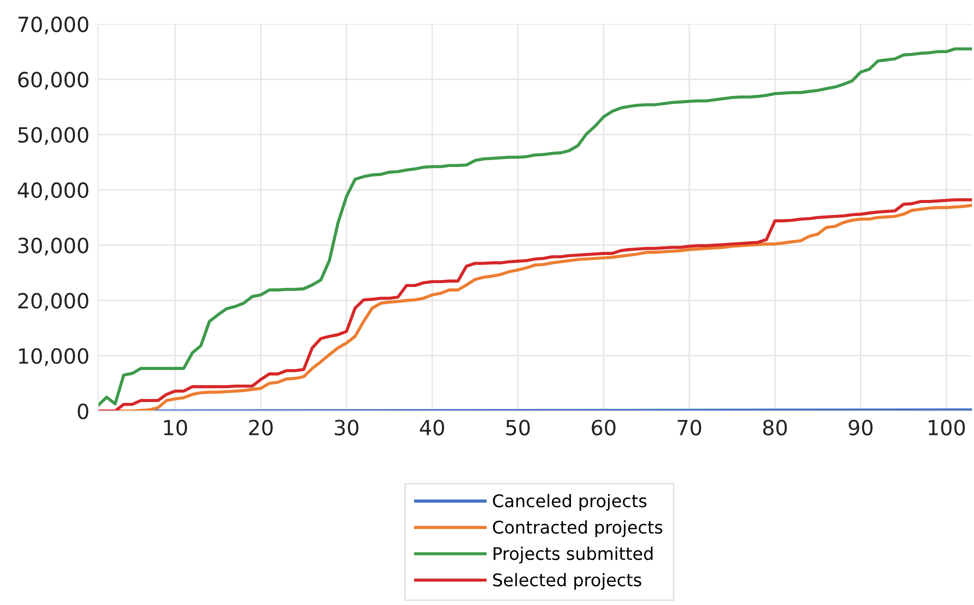 The height and width of the screenshot is (605, 974). Describe the element at coordinates (53, 191) in the screenshot. I see `y-tick-label: 40,000` at that location.